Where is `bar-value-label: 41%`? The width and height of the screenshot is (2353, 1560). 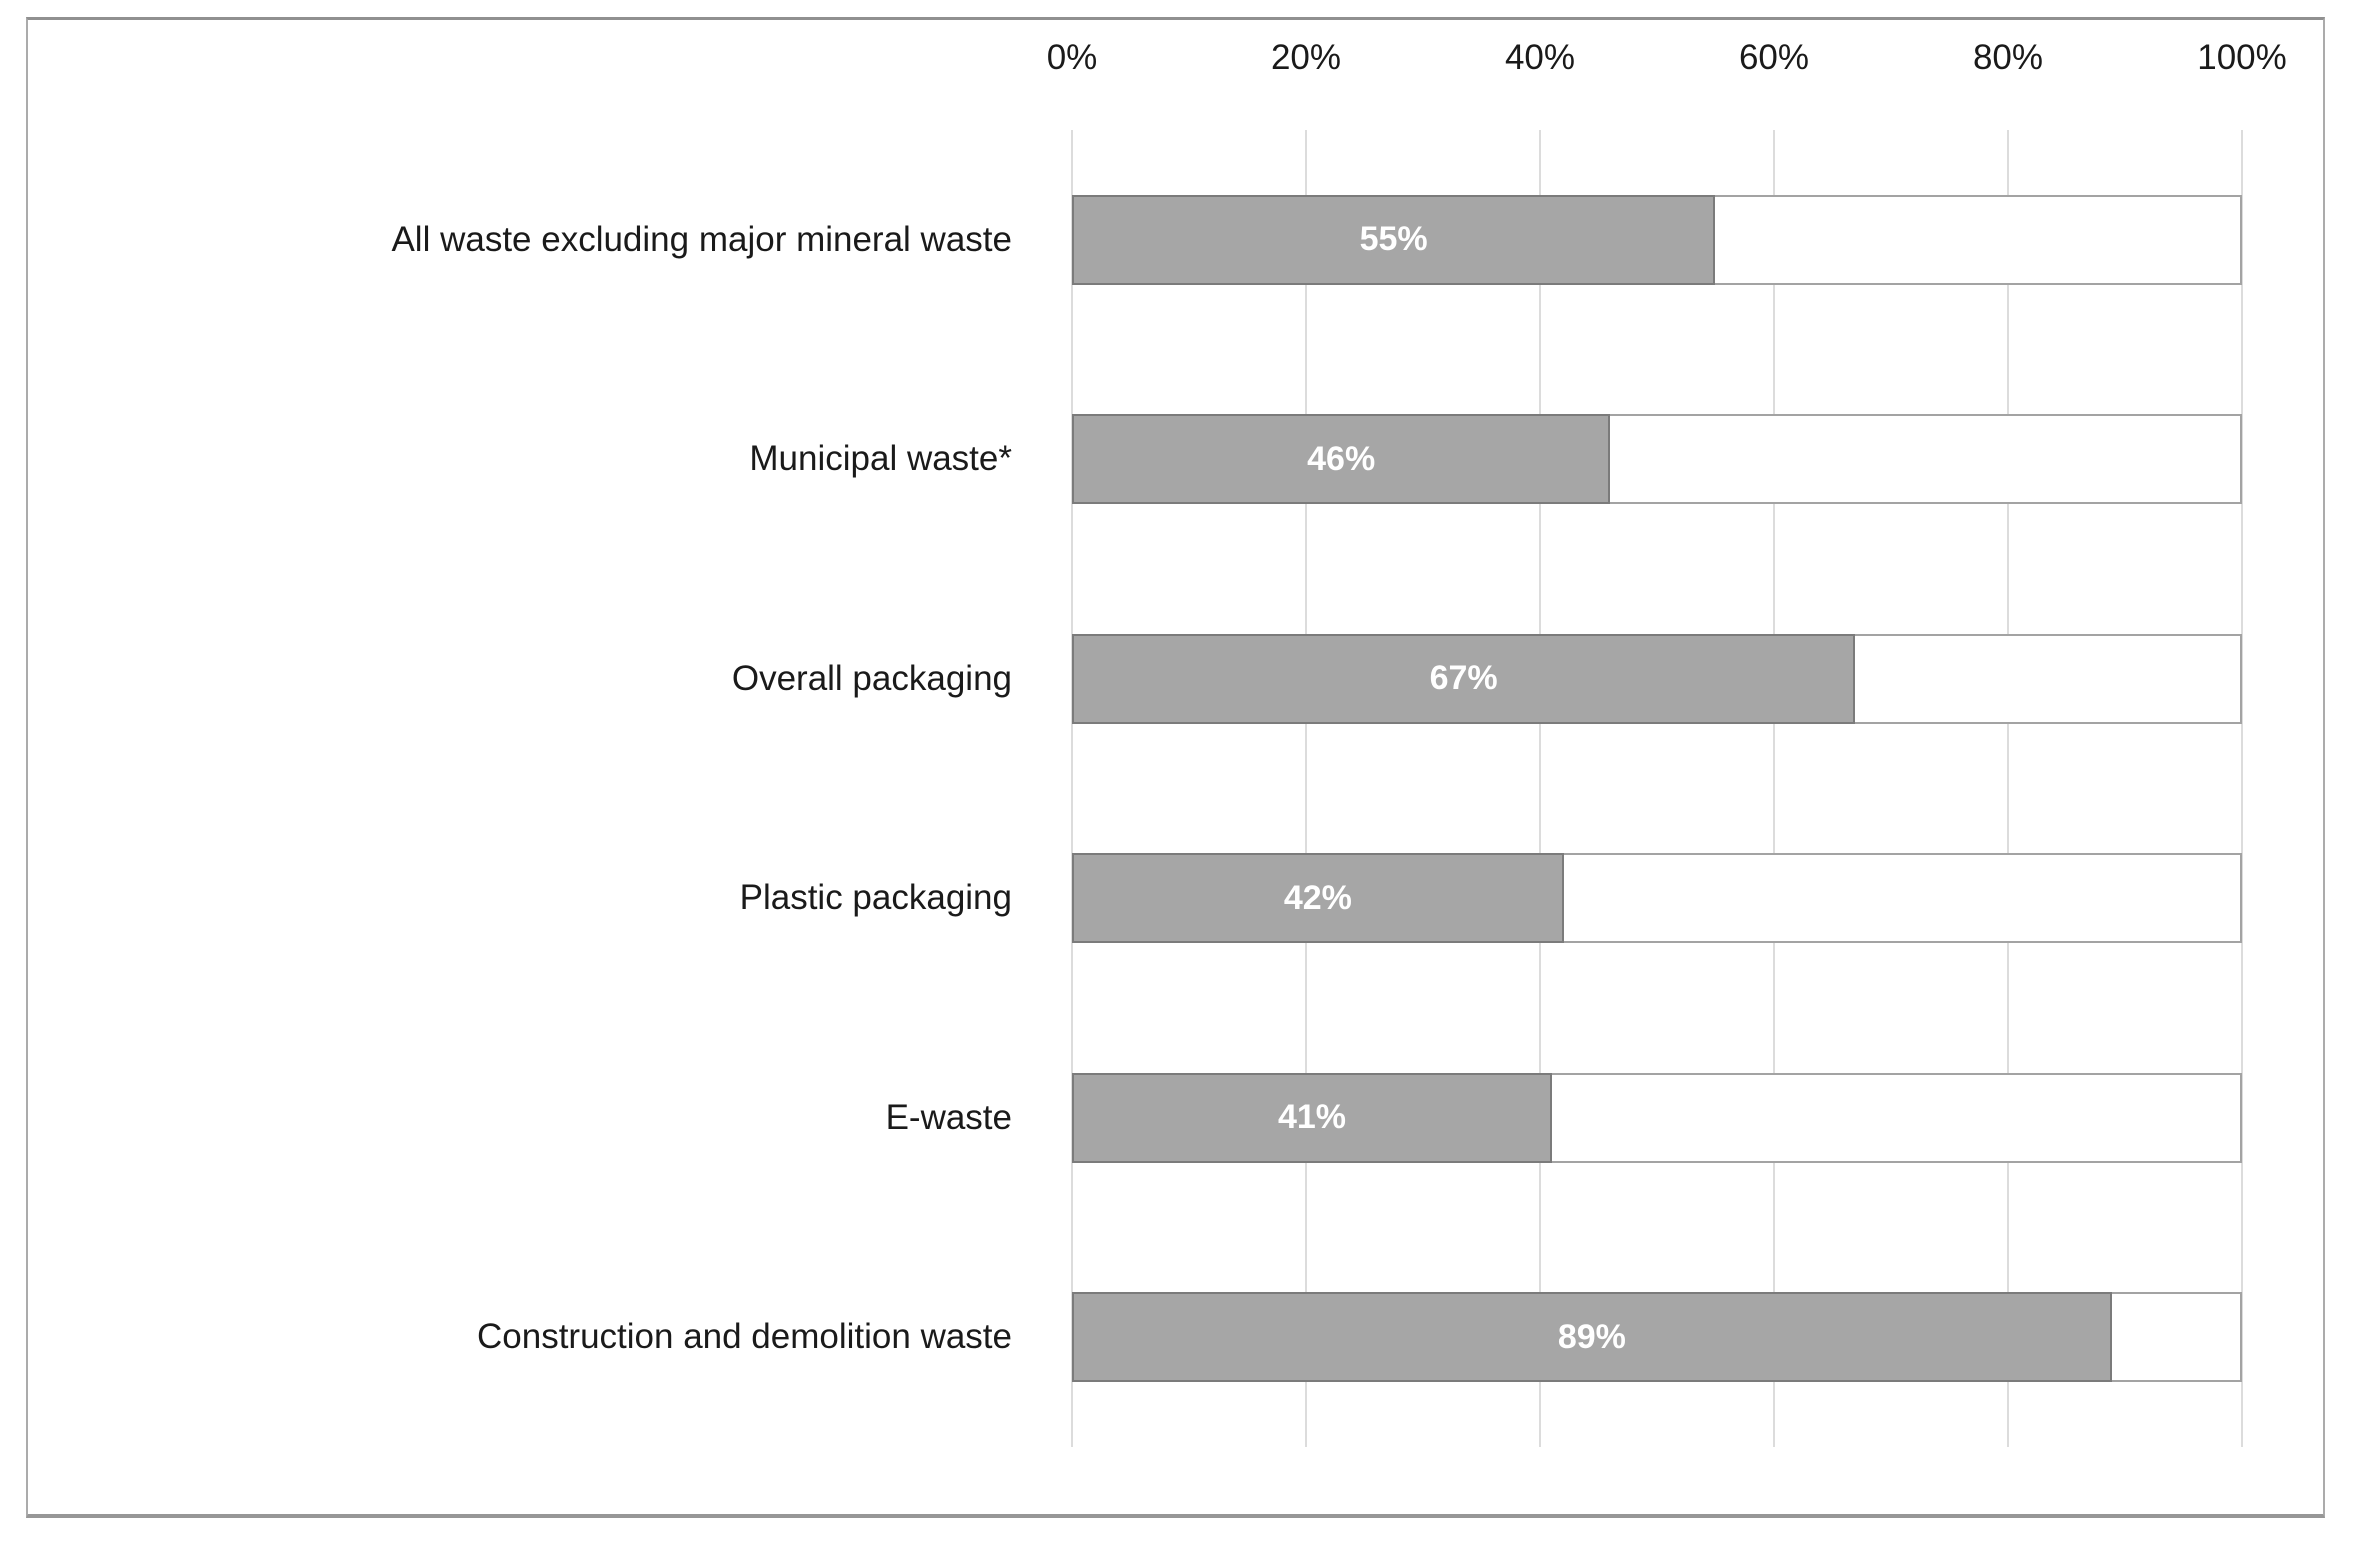 bar-value-label: 41% is located at coordinates (1312, 1117).